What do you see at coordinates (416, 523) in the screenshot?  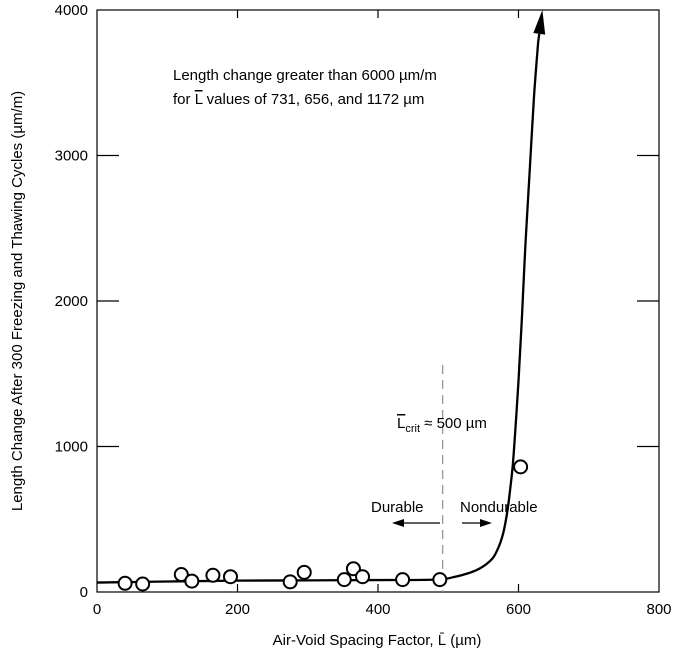 I see `durable-arrow` at bounding box center [416, 523].